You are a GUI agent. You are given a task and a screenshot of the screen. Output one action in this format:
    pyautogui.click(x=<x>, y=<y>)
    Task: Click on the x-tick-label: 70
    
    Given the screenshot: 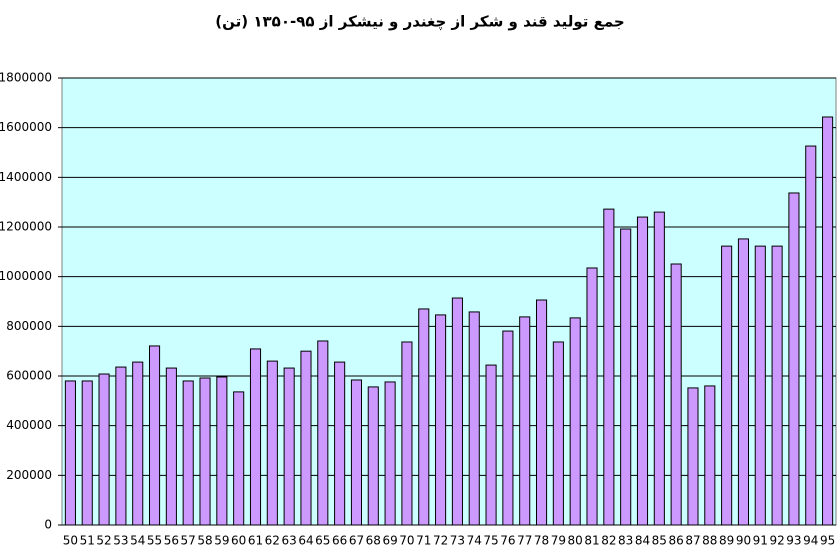 What is the action you would take?
    pyautogui.click(x=406, y=541)
    